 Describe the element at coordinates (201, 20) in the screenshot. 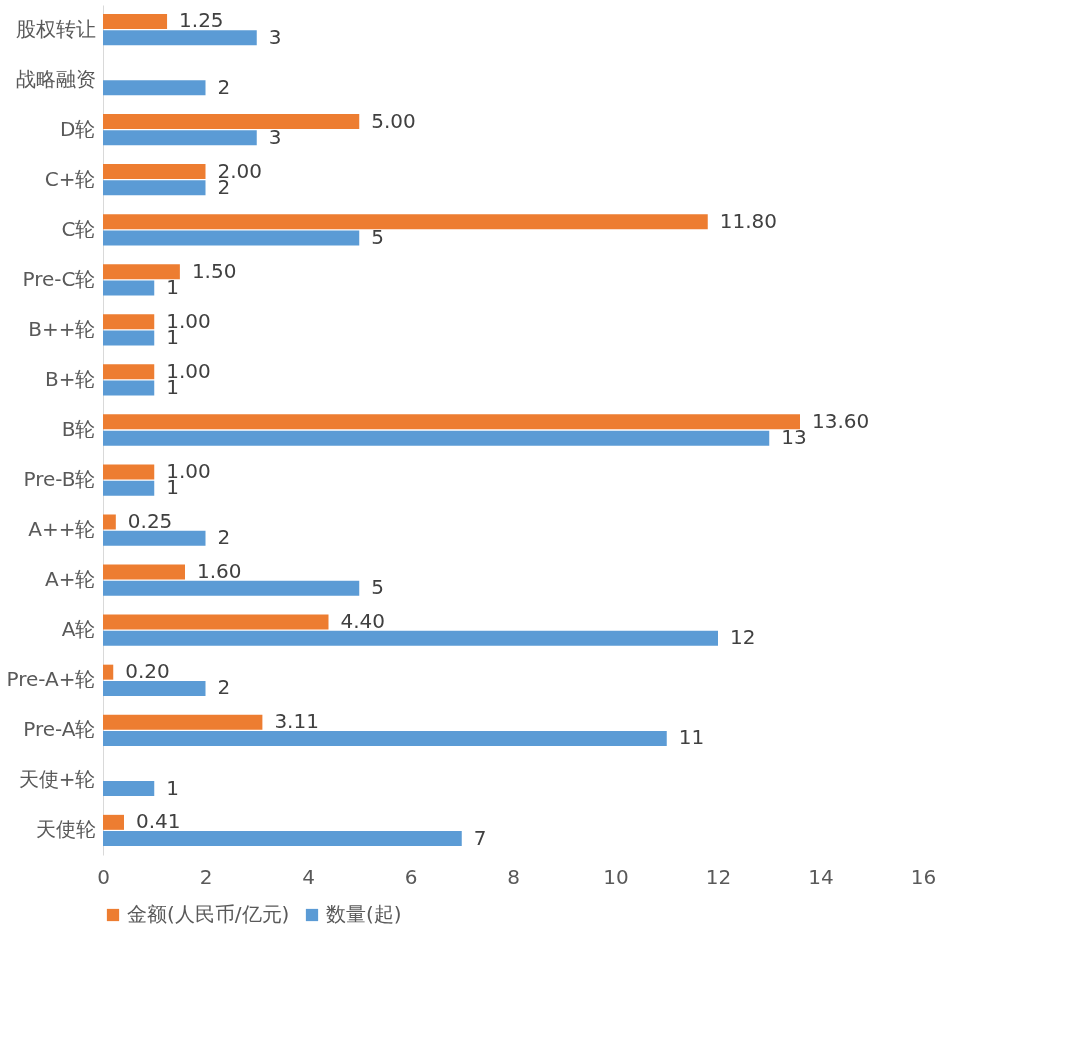

I see `data-label: 1.25` at that location.